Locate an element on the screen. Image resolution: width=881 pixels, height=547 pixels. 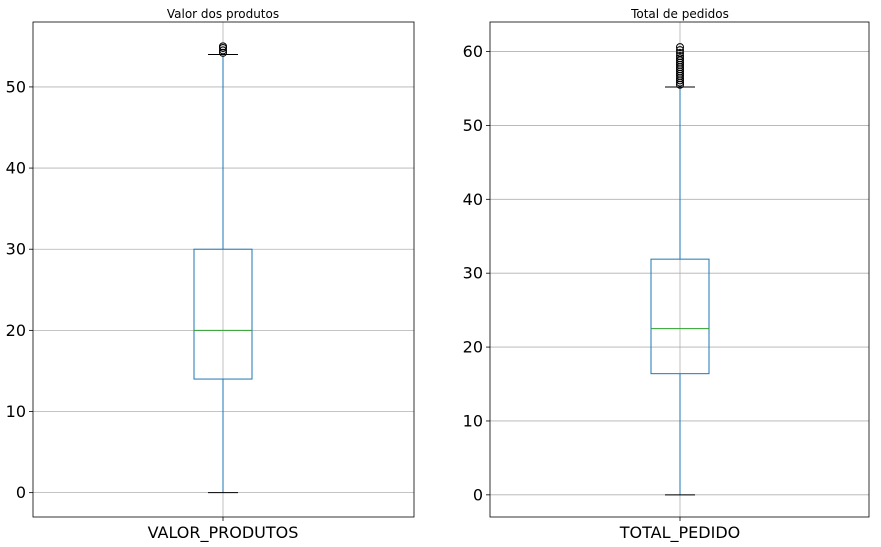
x-category-label-valor-produtos: VALOR_PRODUTOS is located at coordinates (223, 533).